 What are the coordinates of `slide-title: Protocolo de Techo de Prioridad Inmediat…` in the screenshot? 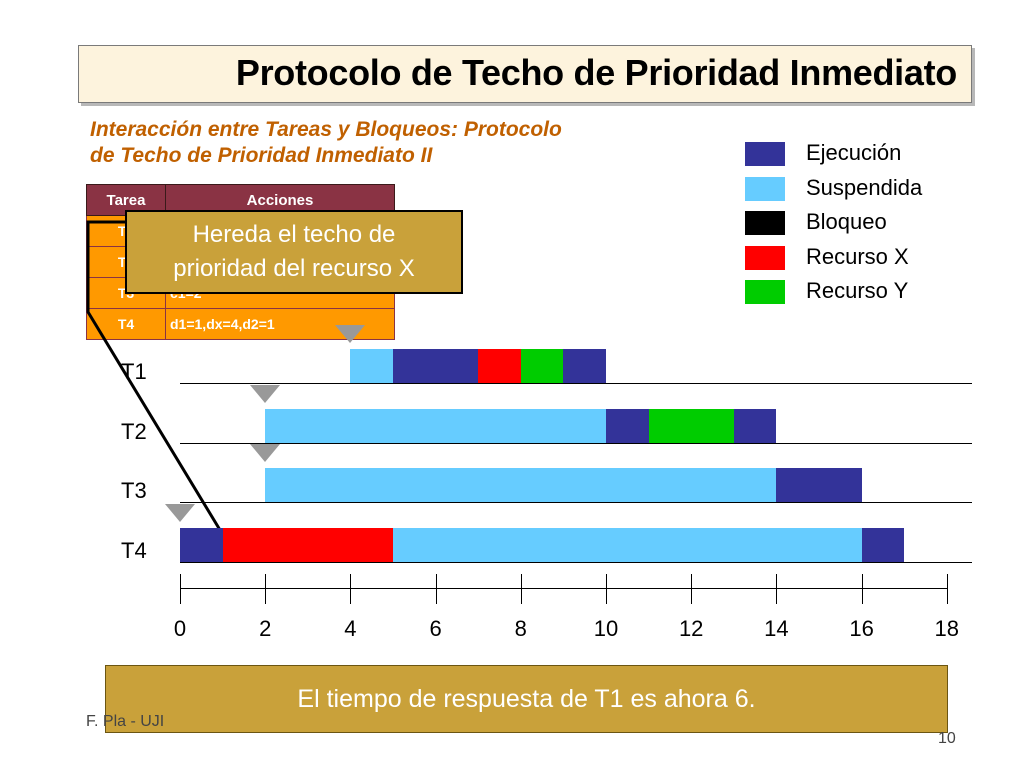 It's located at (596, 72).